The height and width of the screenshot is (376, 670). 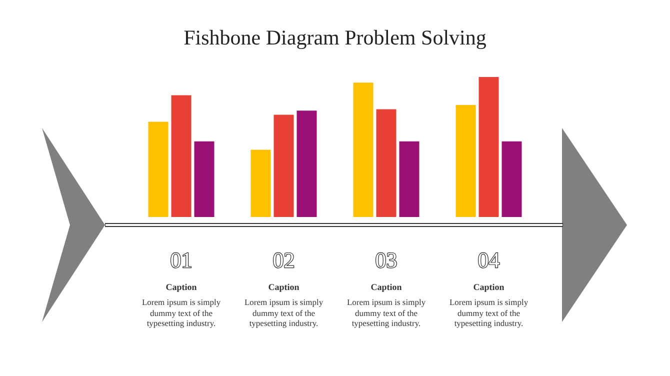 What do you see at coordinates (283, 260) in the screenshot?
I see `x-tick-label: 02` at bounding box center [283, 260].